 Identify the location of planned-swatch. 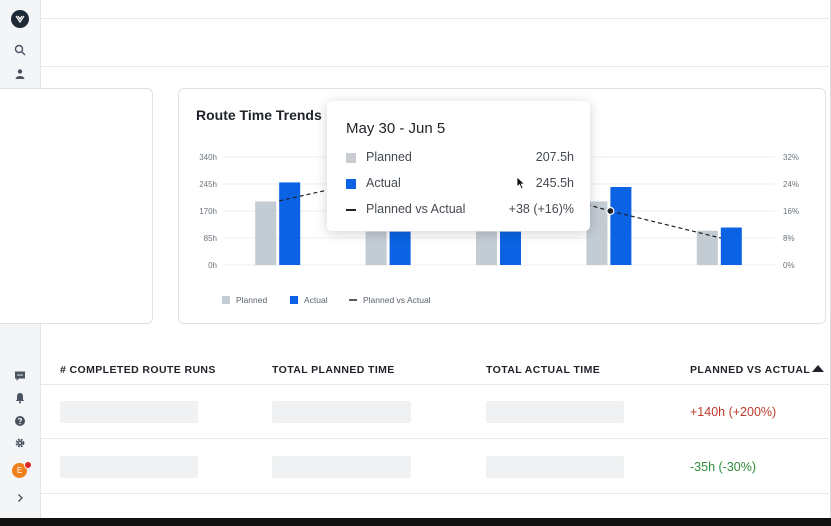
(351, 158).